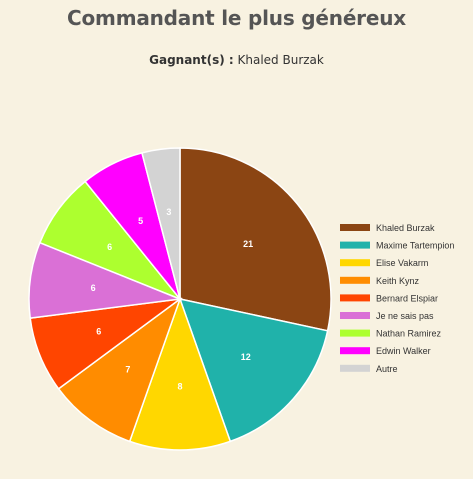 This screenshot has height=479, width=473. I want to click on slice-value-label: 3, so click(168, 212).